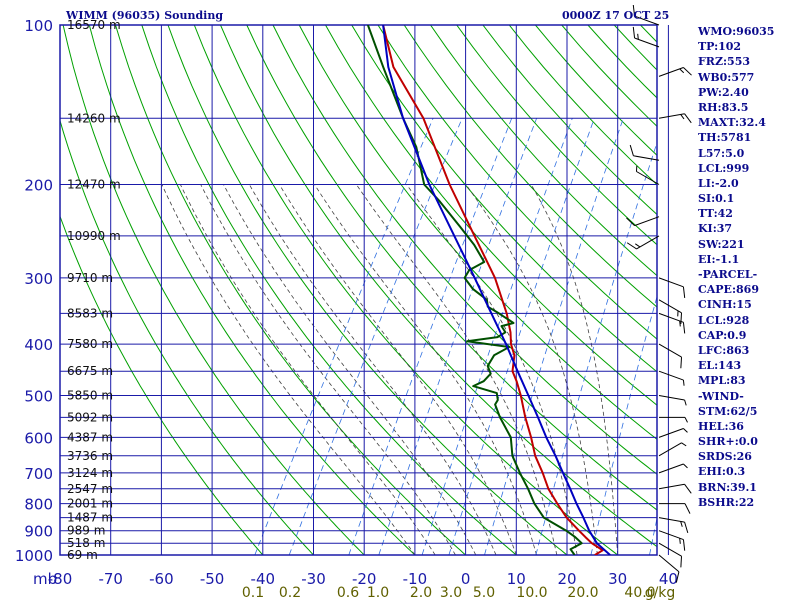 The image size is (800, 600). Describe the element at coordinates (616, 15) in the screenshot. I see `chart-datestamp: 0000Z 17 OCT 25` at that location.